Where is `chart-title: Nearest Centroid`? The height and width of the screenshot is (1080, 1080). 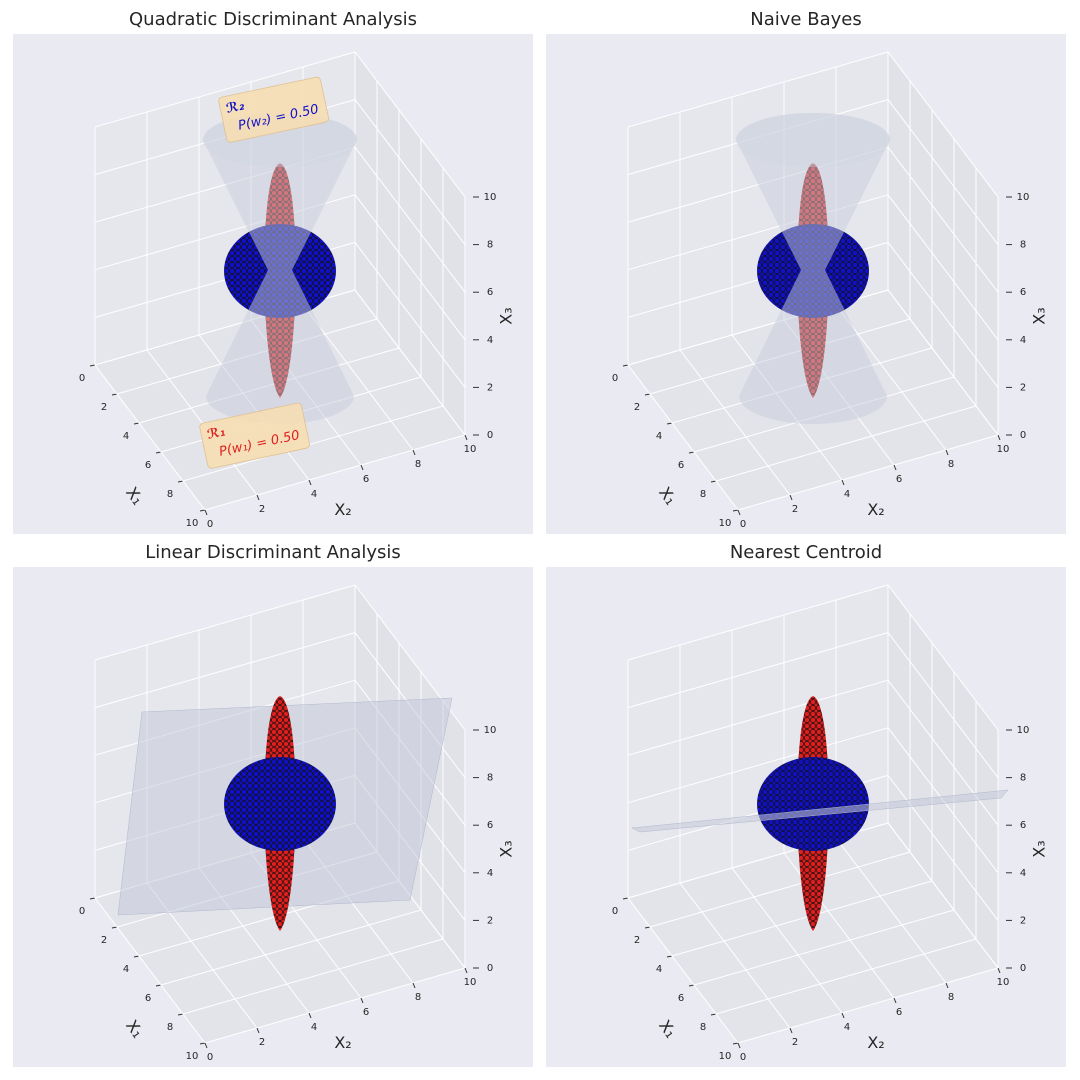
chart-title: Nearest Centroid is located at coordinates (806, 552).